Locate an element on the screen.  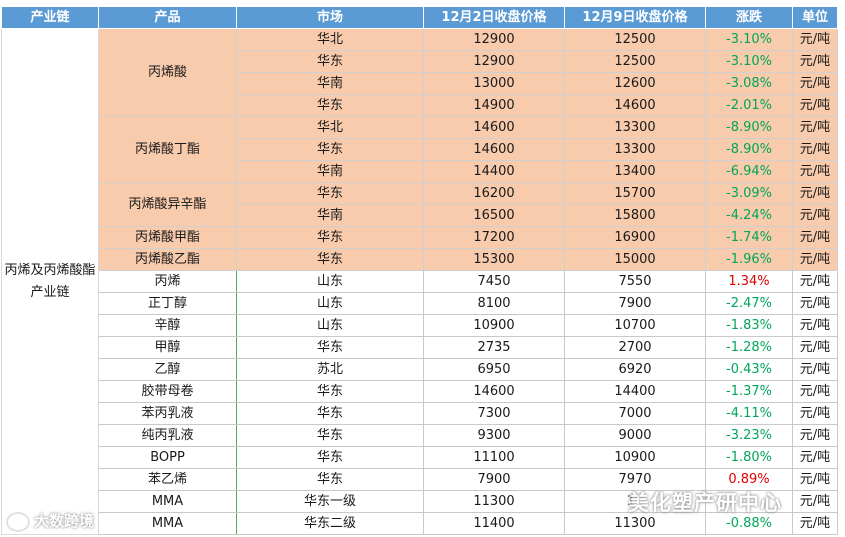
change-cell: -4.11% is located at coordinates (749, 413).